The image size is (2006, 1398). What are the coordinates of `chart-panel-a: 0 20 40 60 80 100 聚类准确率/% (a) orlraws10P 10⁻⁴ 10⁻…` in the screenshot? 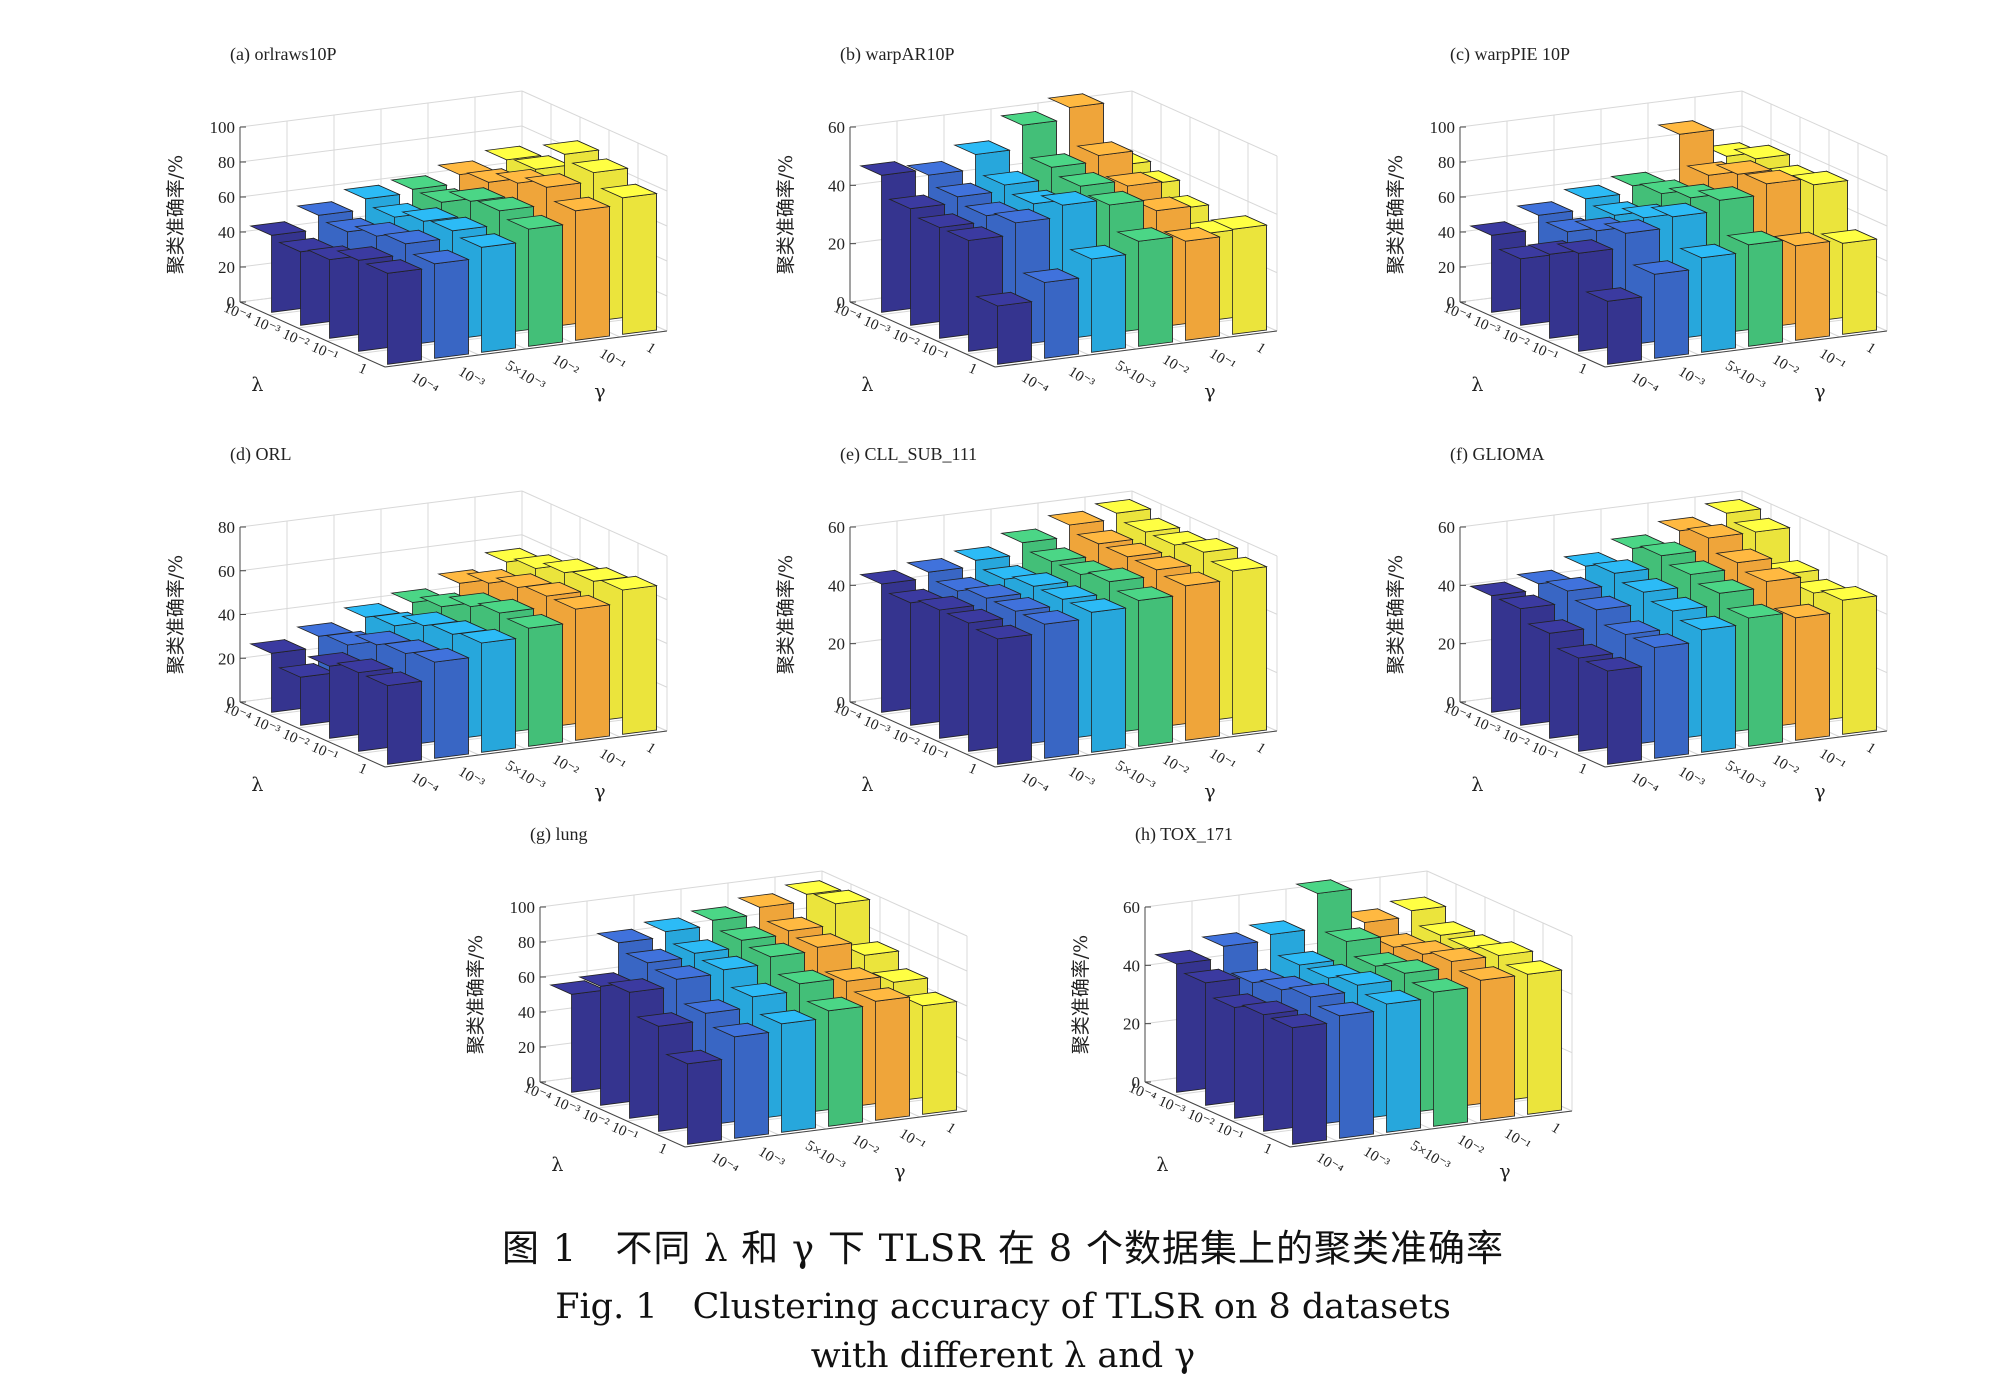 It's located at (404, 227).